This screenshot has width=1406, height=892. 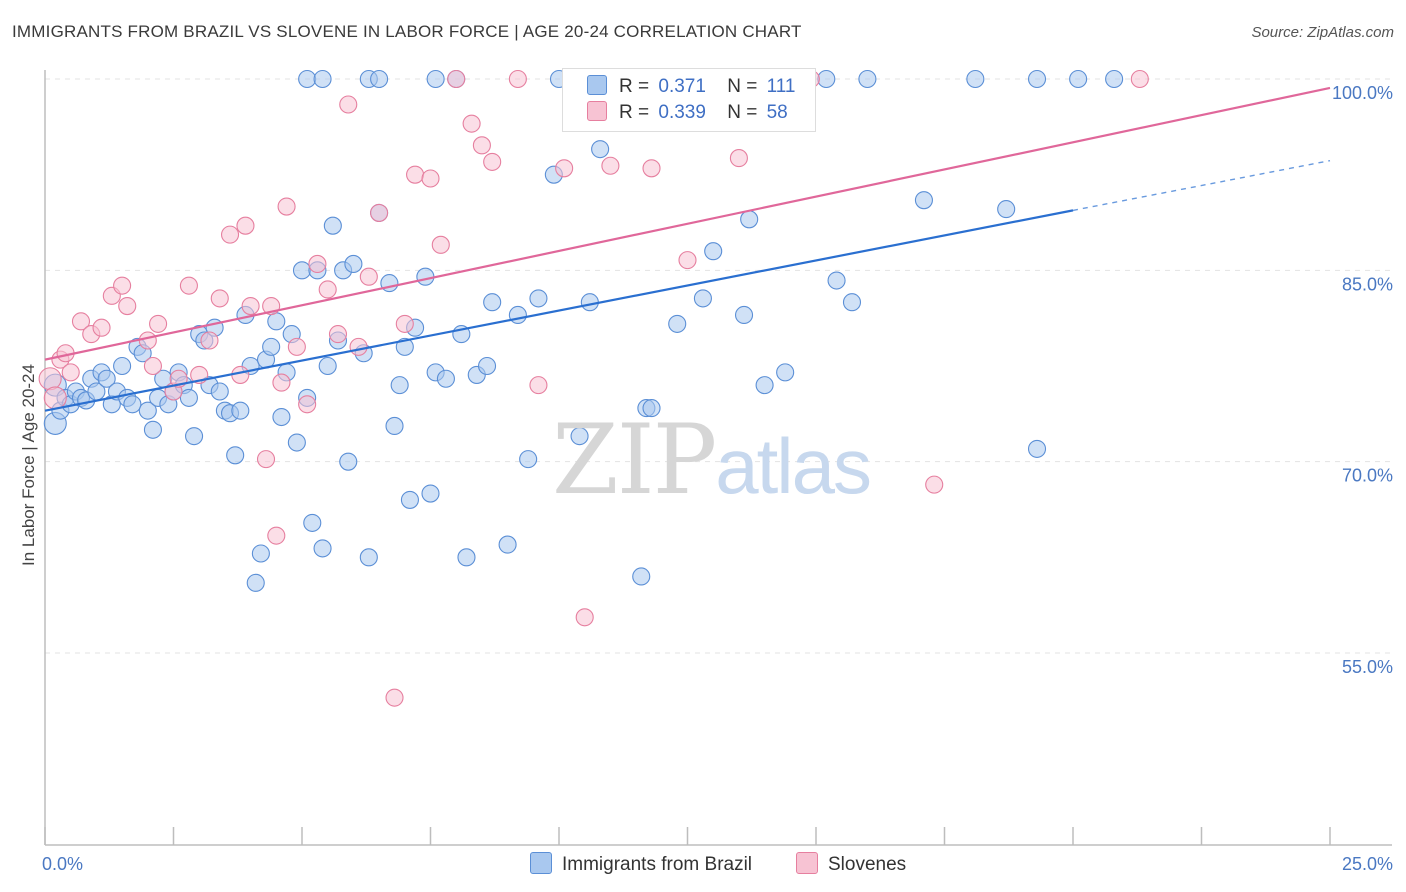 I want to click on n-value: 111, so click(x=781, y=86).